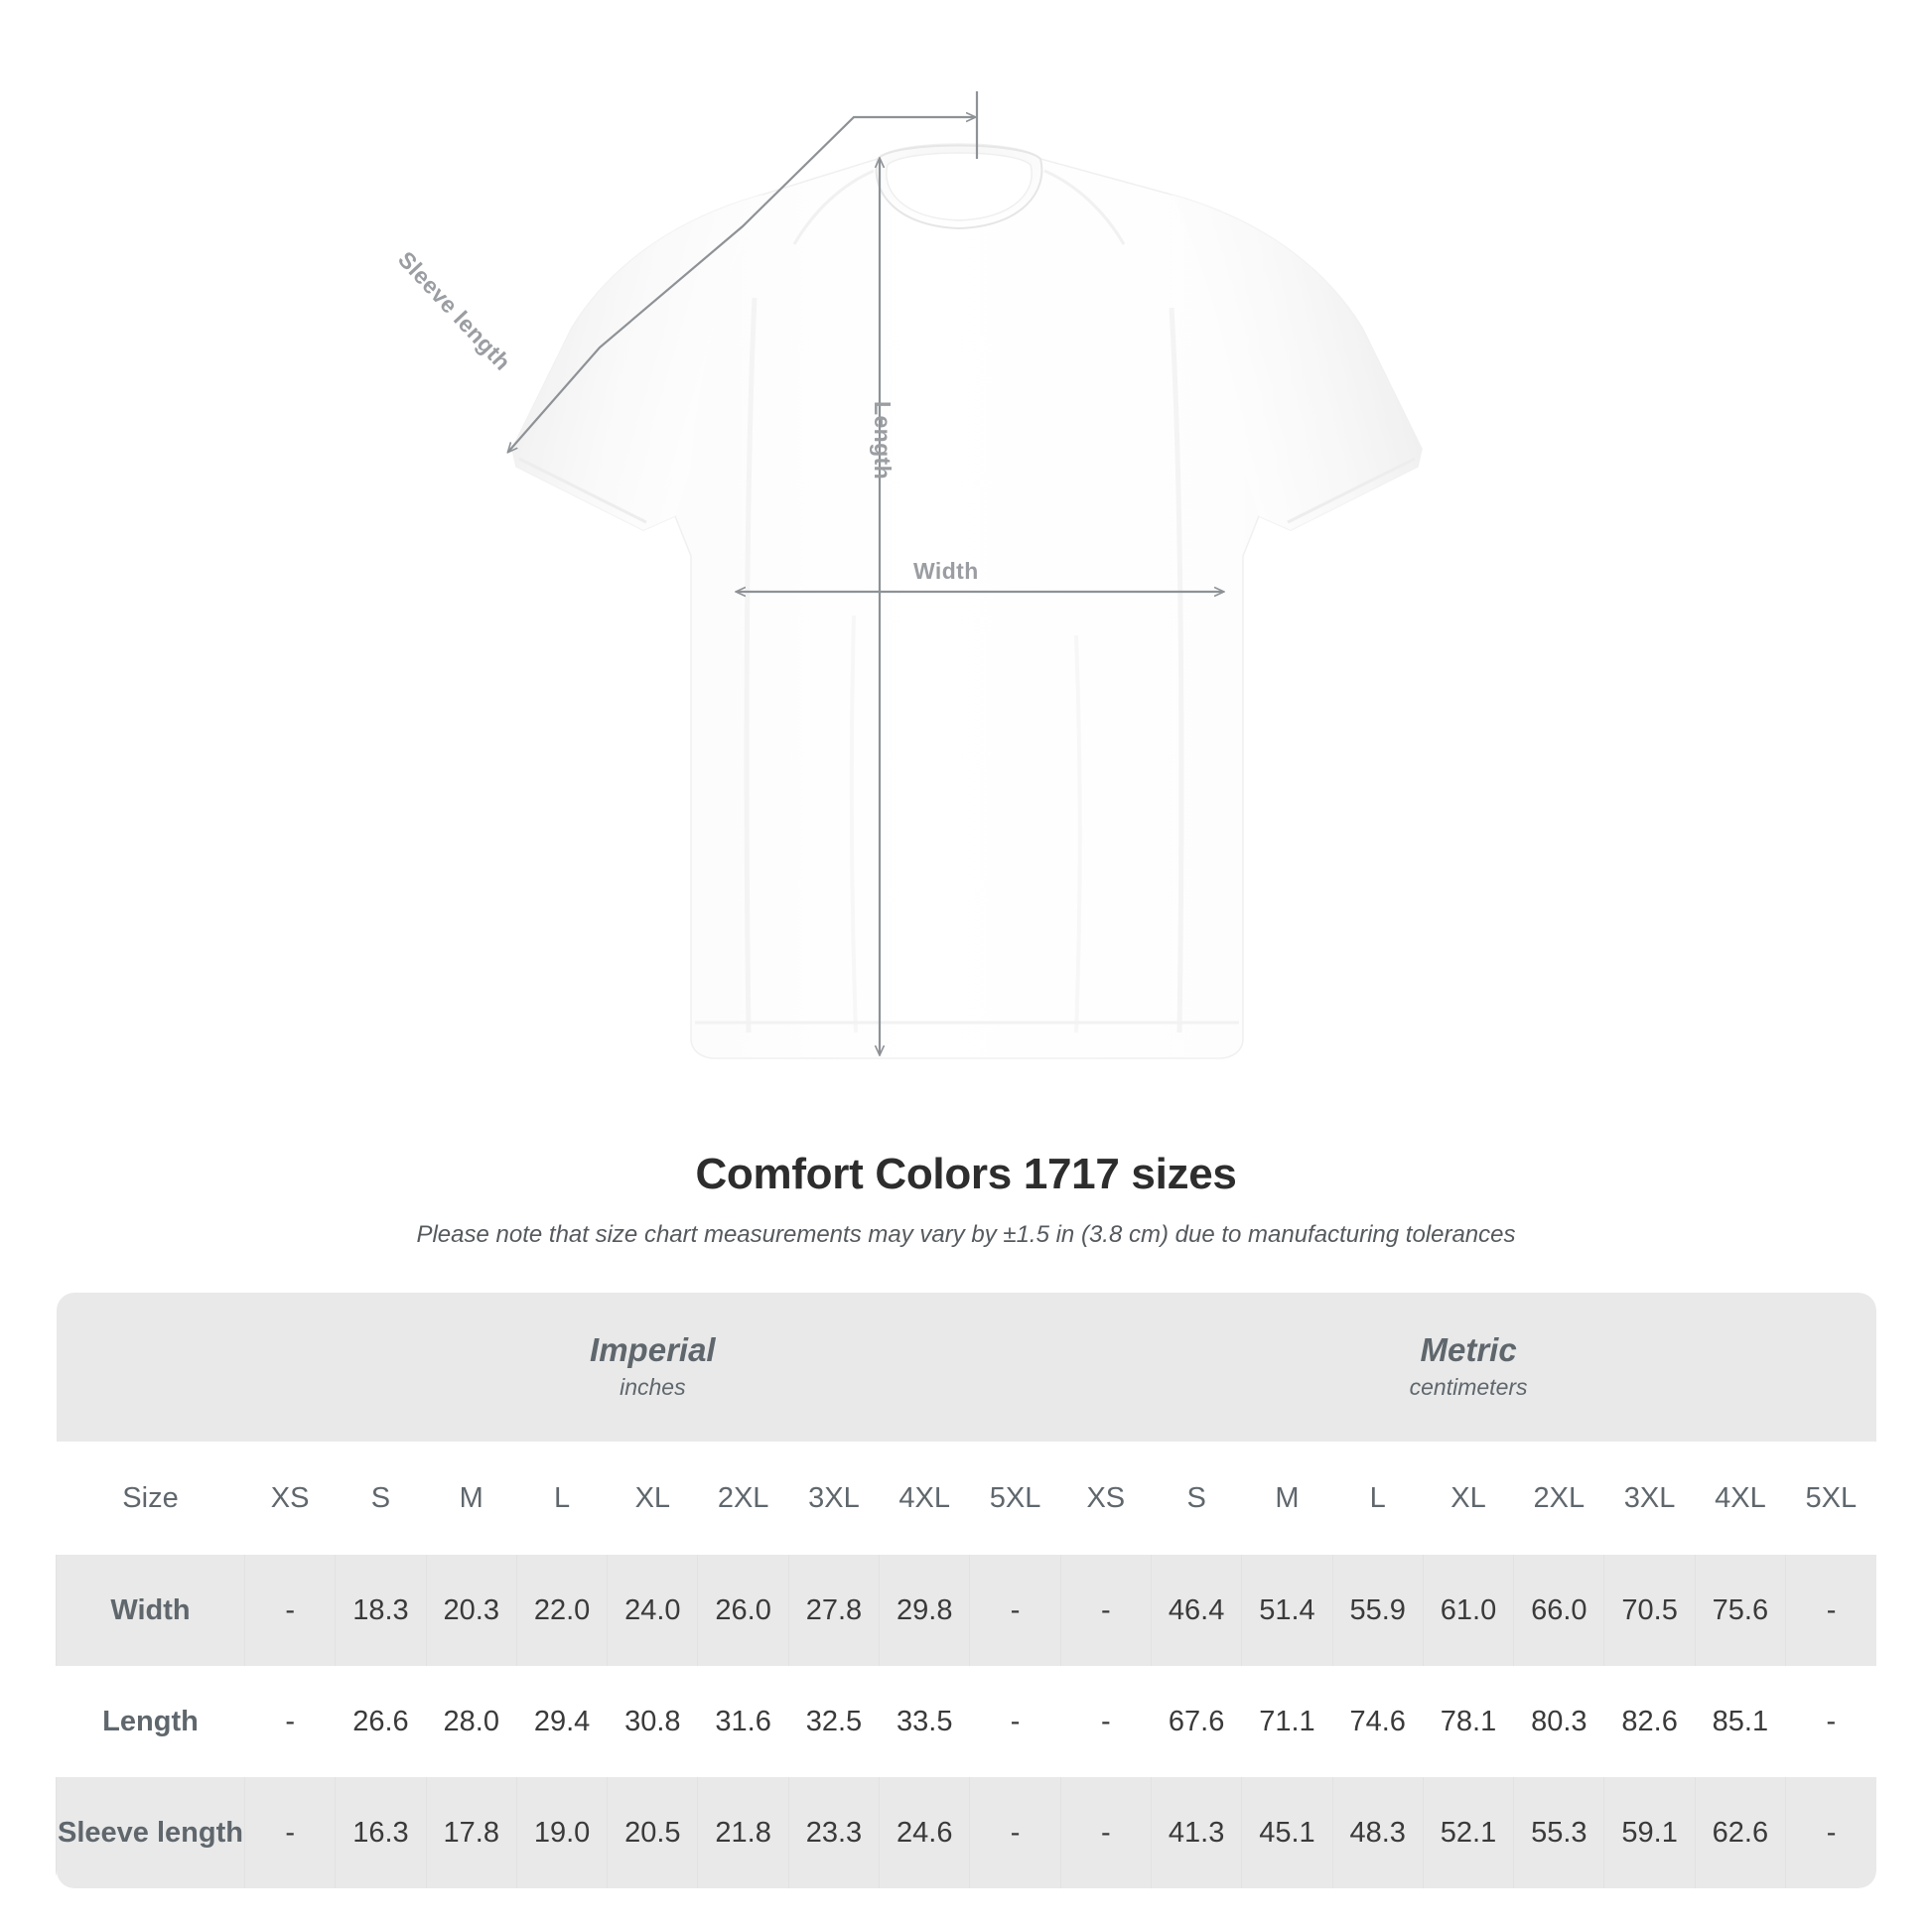 Image resolution: width=1932 pixels, height=1932 pixels. Describe the element at coordinates (1468, 1610) in the screenshot. I see `cell-width-met-xl: 61.0` at that location.